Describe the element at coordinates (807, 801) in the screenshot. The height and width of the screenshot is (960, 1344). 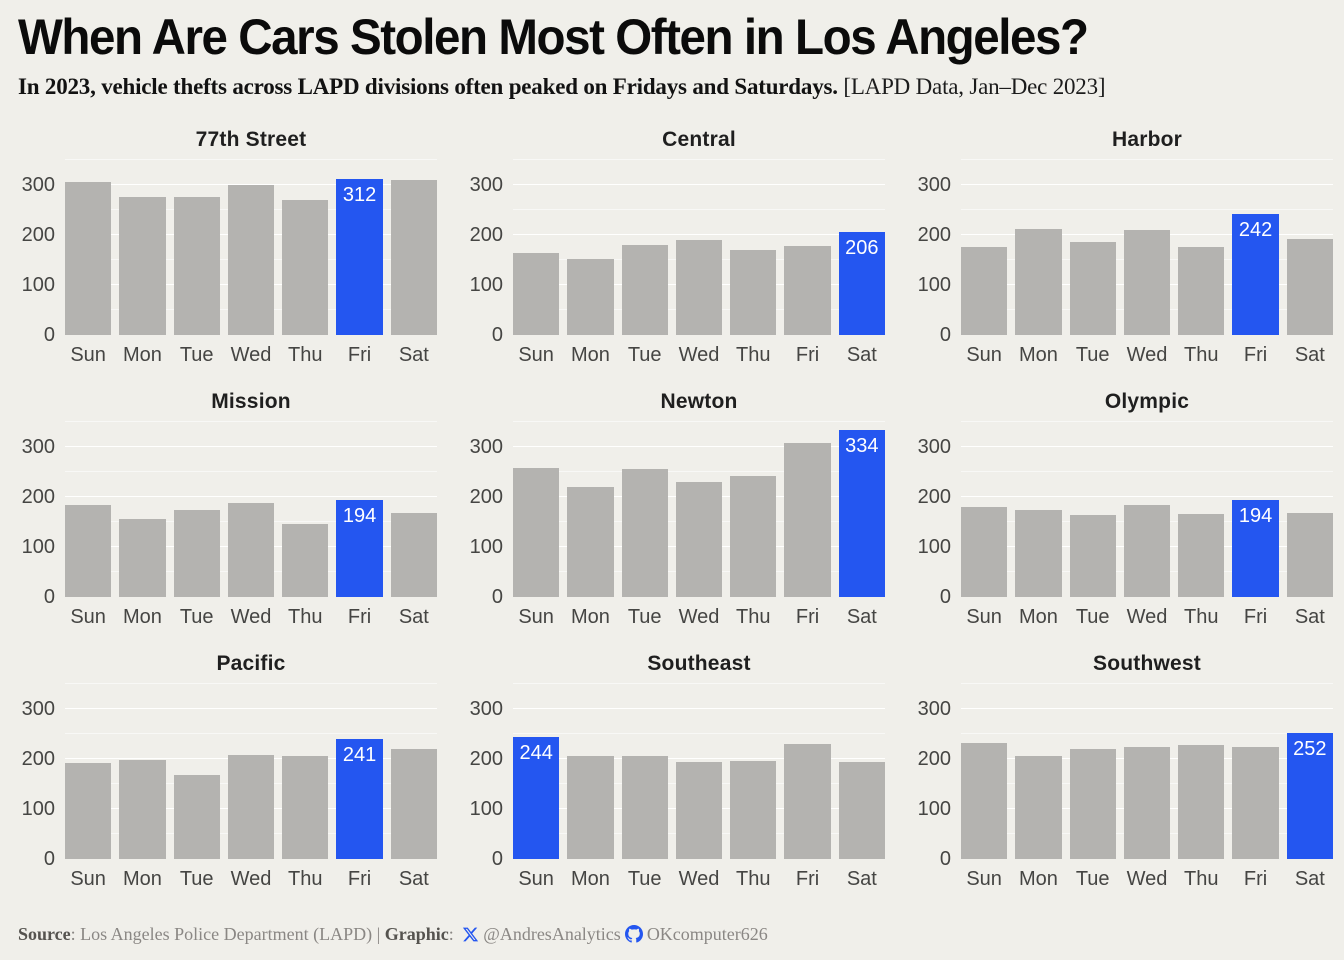
I see `bar-fri` at that location.